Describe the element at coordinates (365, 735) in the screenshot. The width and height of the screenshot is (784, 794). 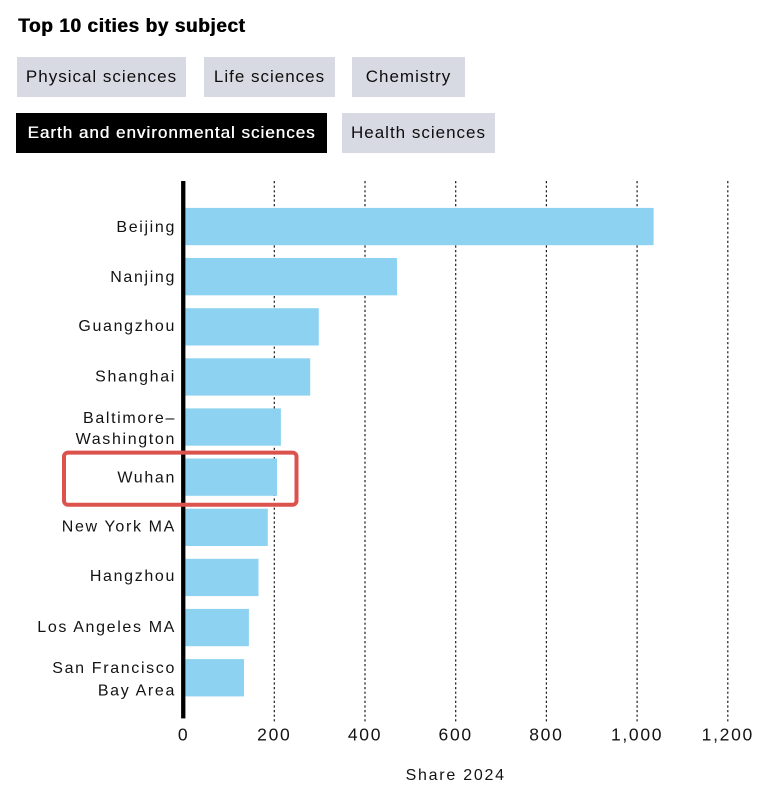
I see `svg-text: 400` at that location.